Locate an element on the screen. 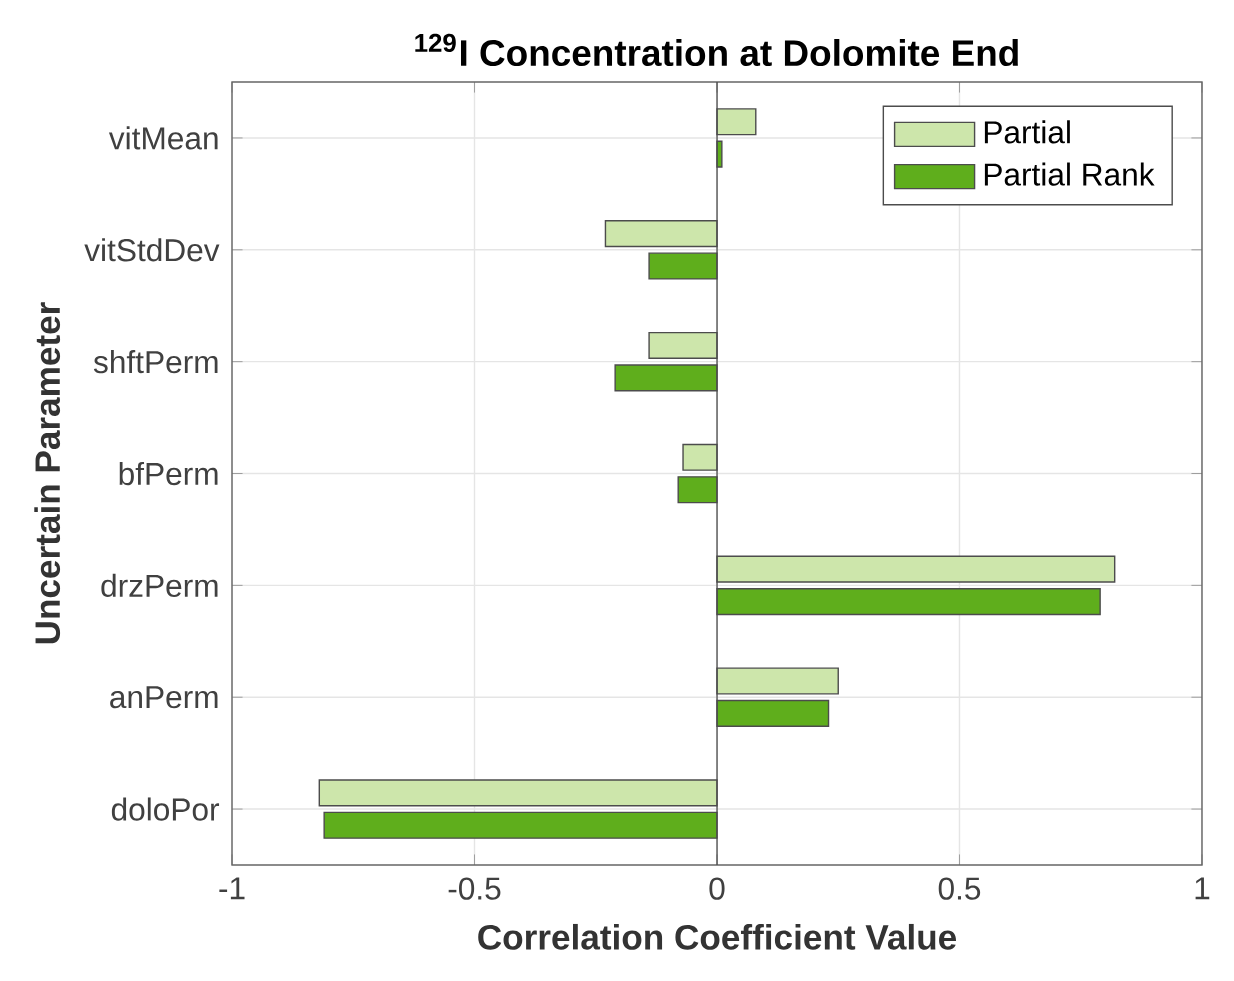 The height and width of the screenshot is (981, 1234). x-tick-label: 1 is located at coordinates (1202, 888).